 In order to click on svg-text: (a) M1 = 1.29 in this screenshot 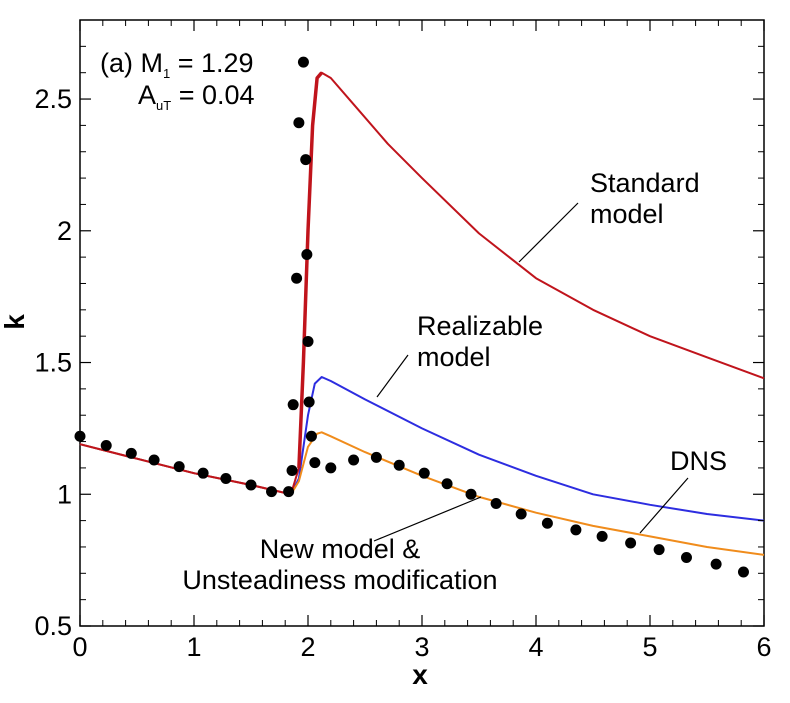, I will do `click(177, 64)`.